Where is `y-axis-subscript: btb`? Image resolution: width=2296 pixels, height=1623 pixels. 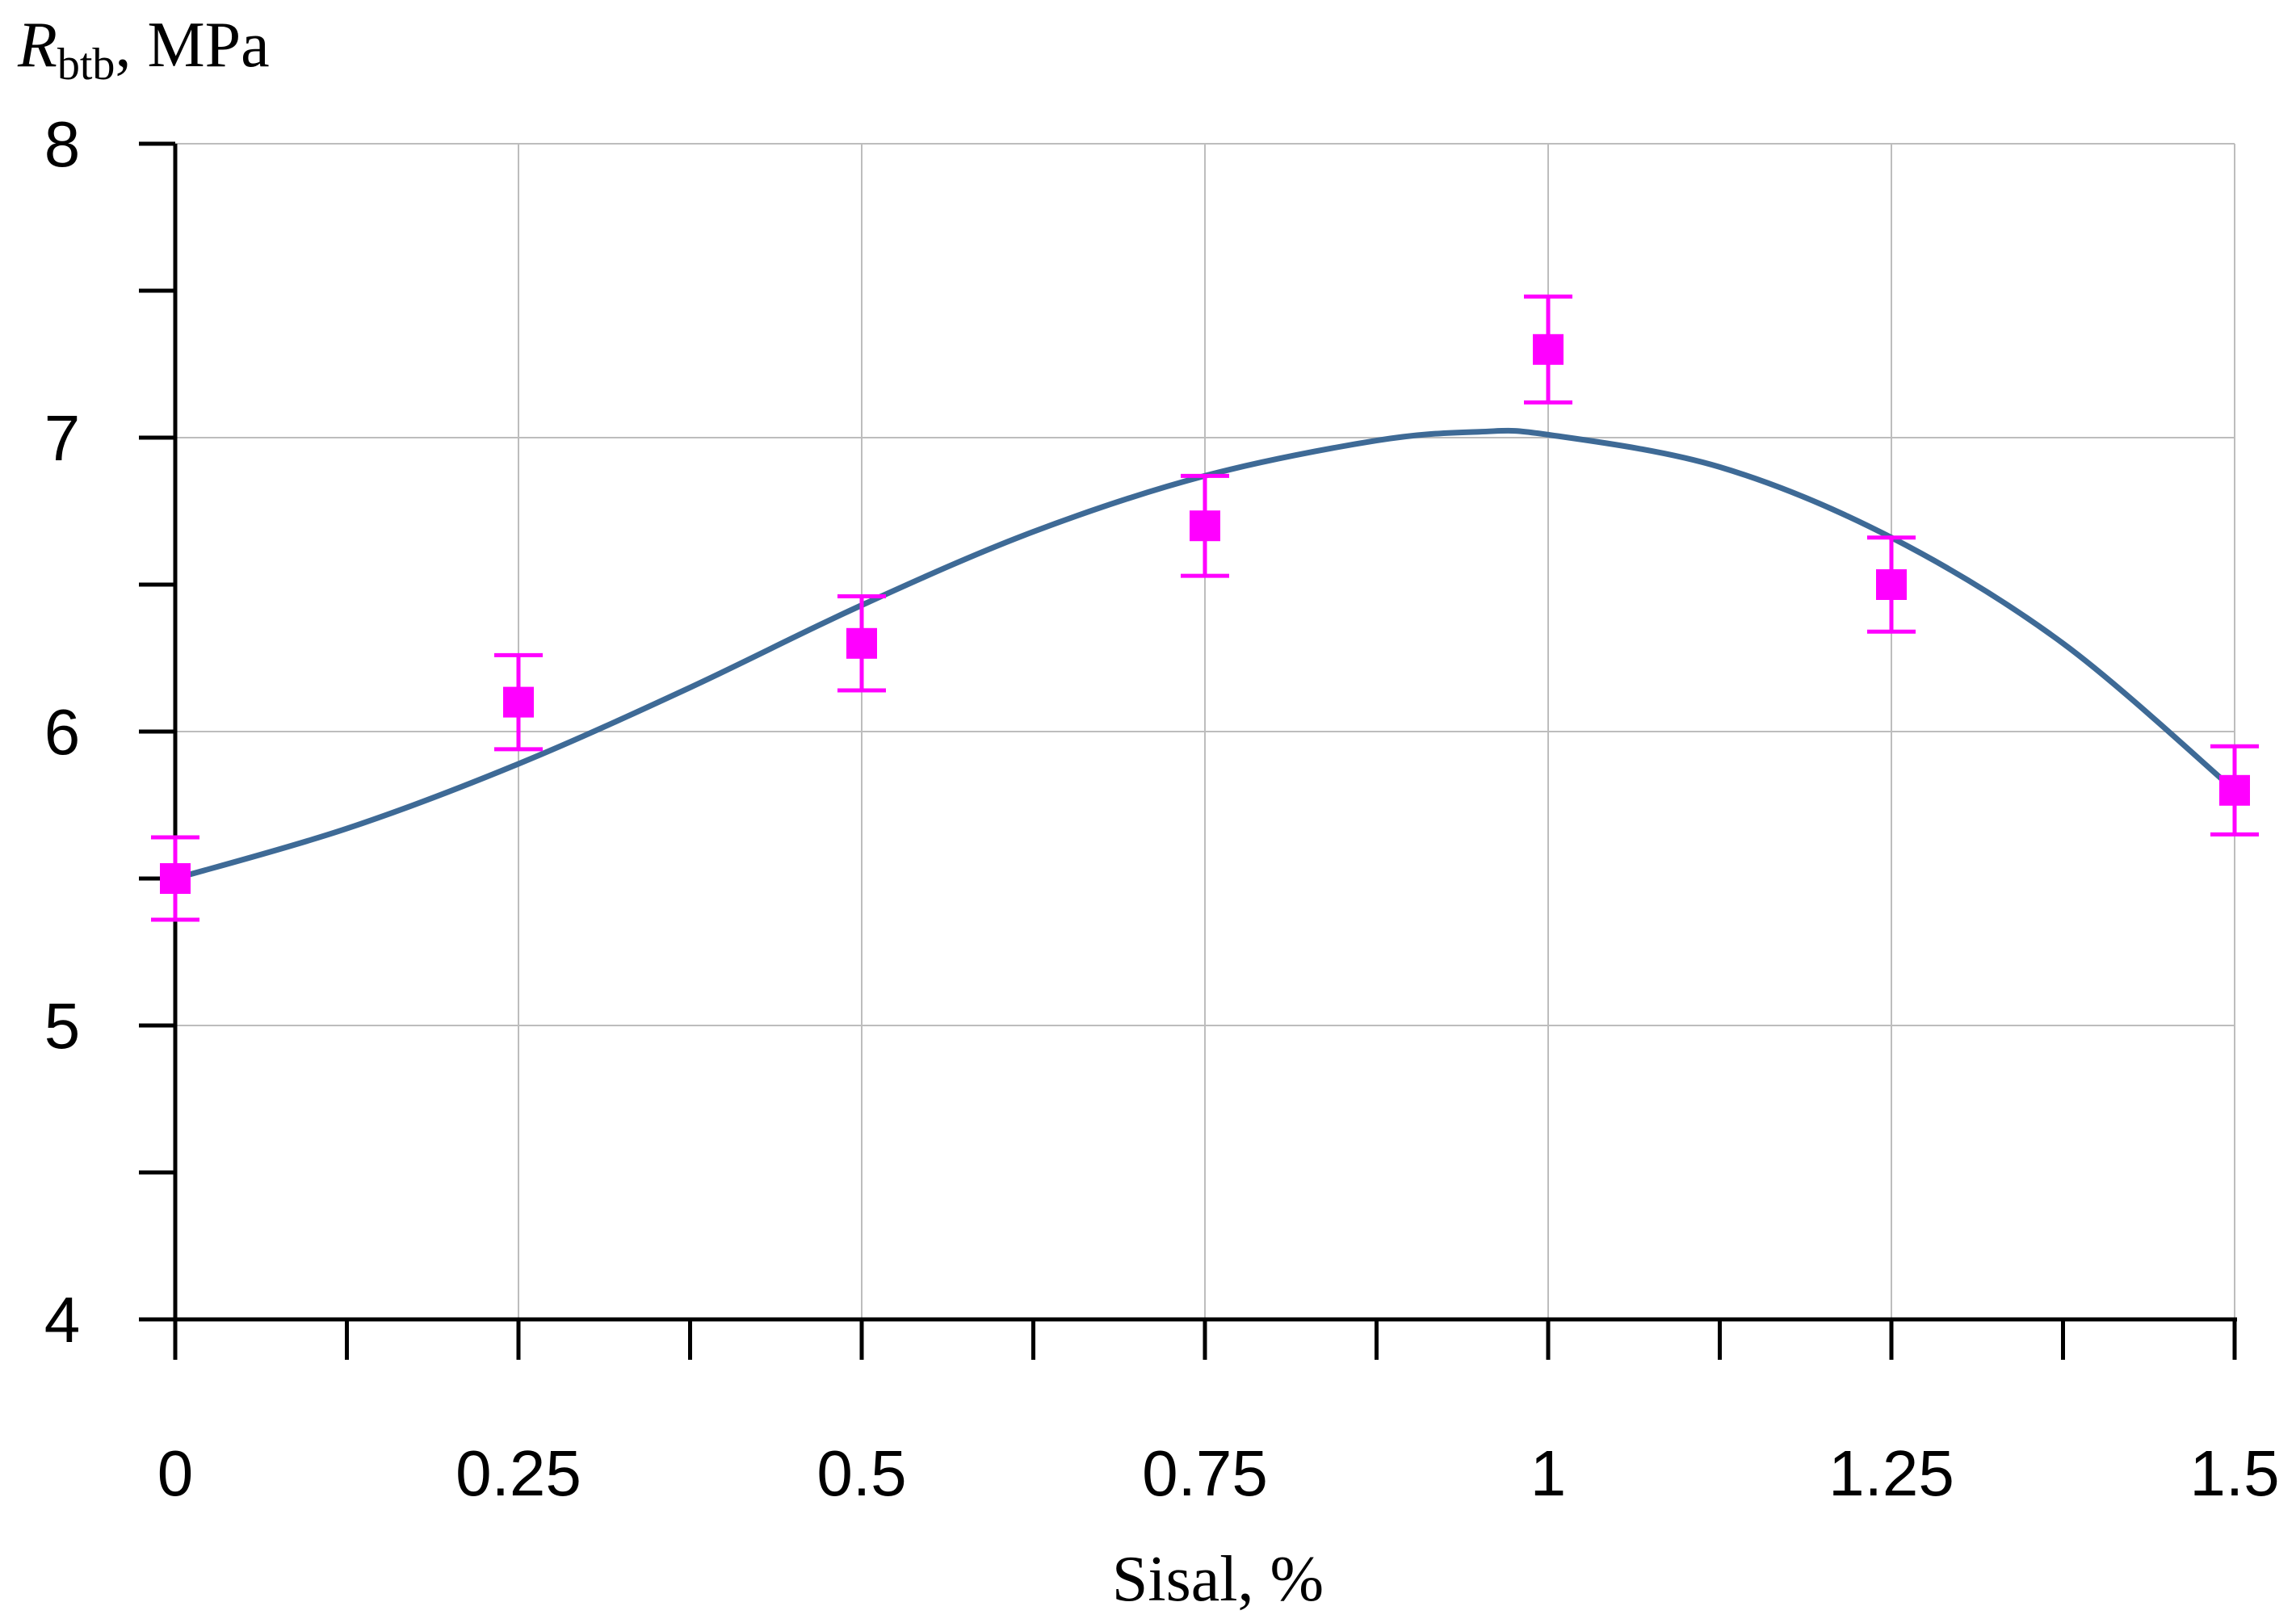
y-axis-subscript: btb is located at coordinates (86, 65).